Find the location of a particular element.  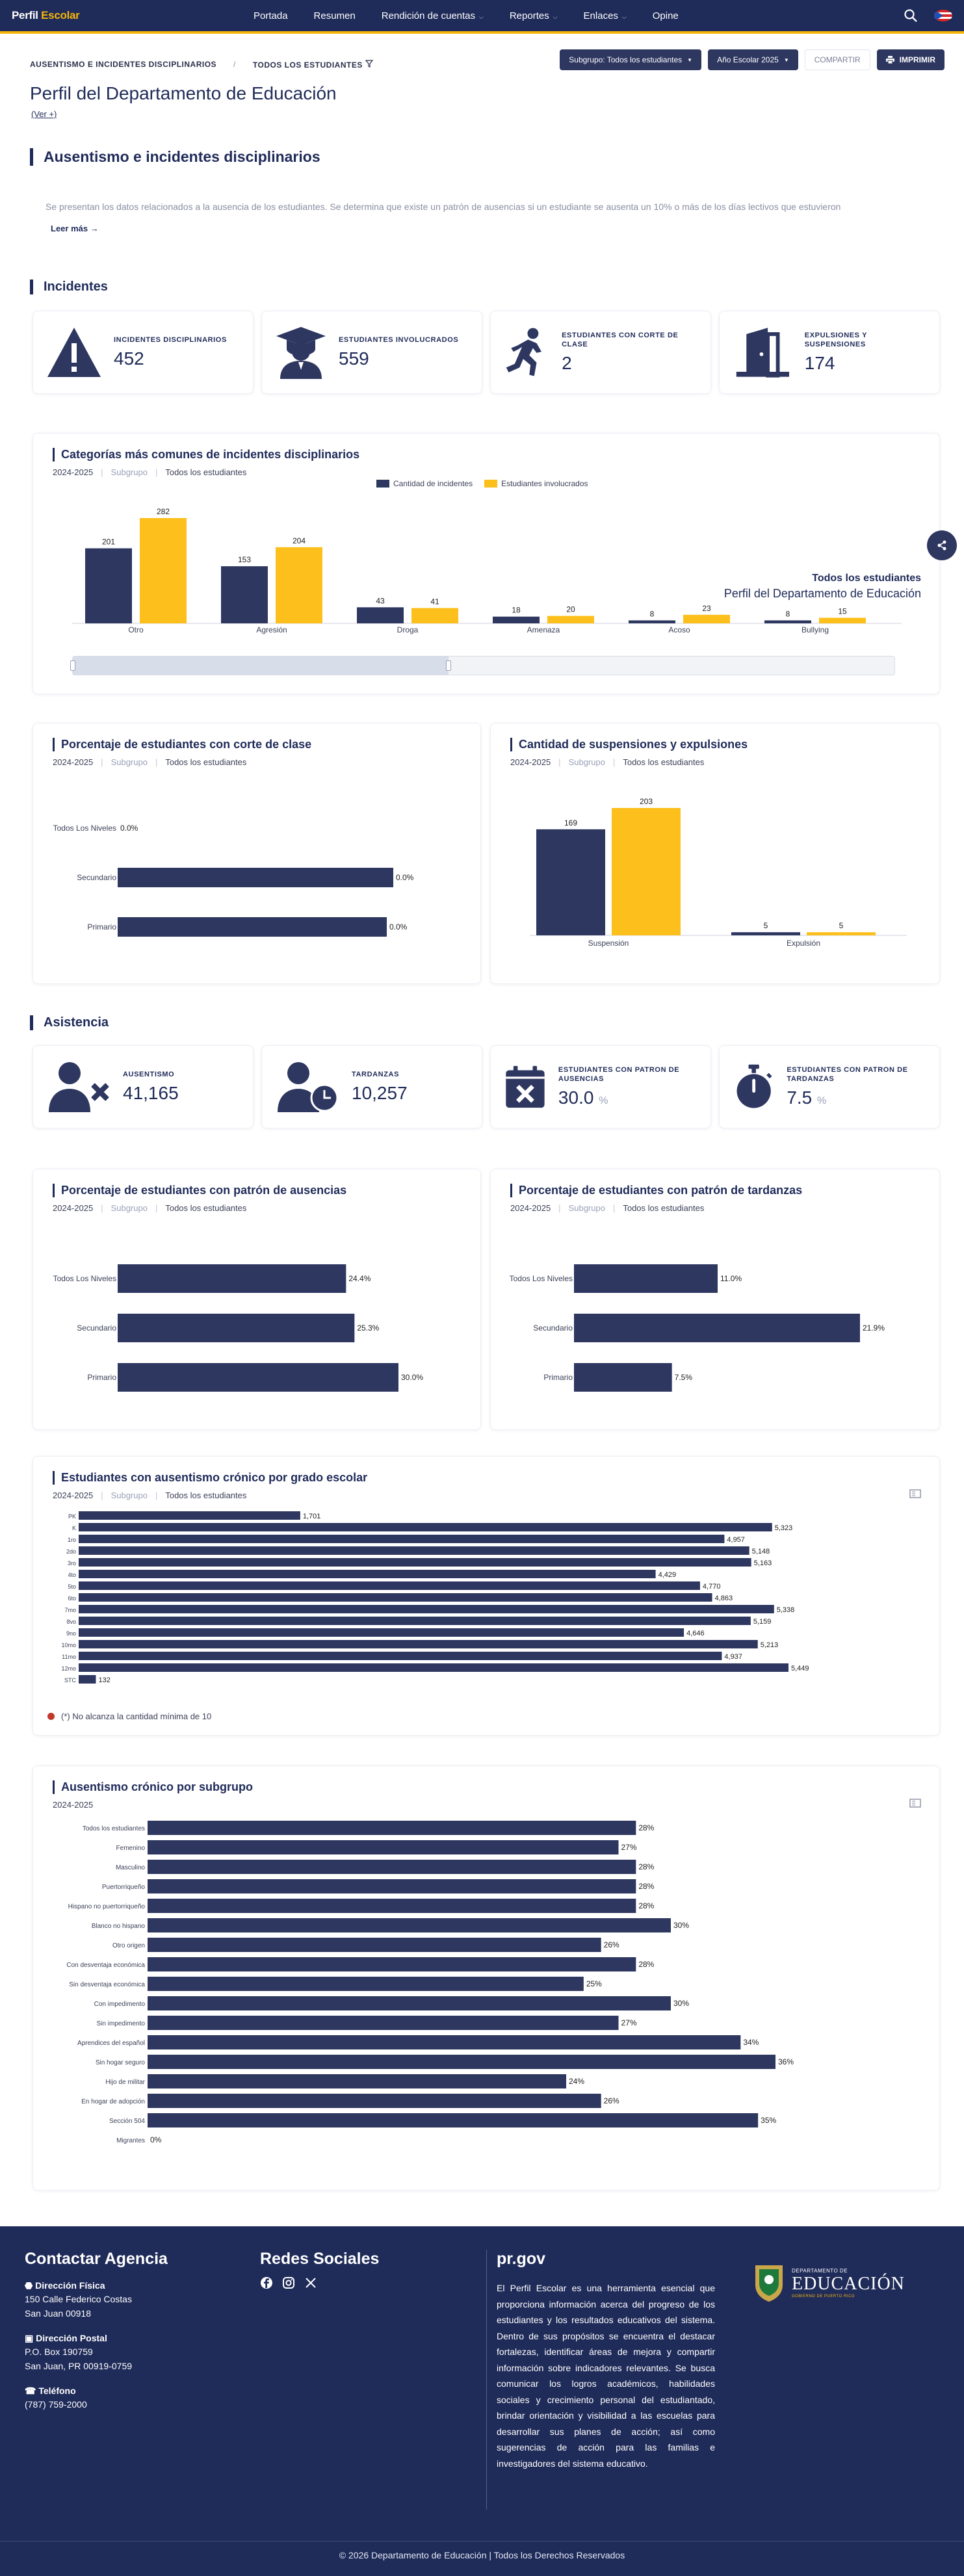

data-label: 203 is located at coordinates (646, 801).